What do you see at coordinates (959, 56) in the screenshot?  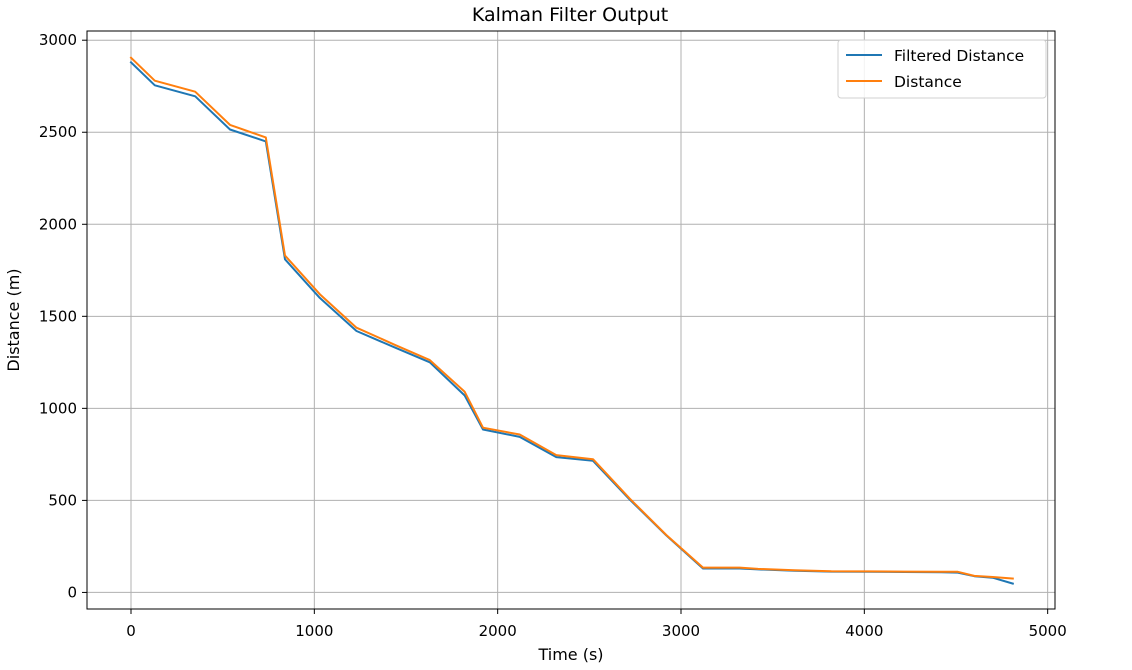 I see `legend-label-filtered-distance: Filtered Distance` at bounding box center [959, 56].